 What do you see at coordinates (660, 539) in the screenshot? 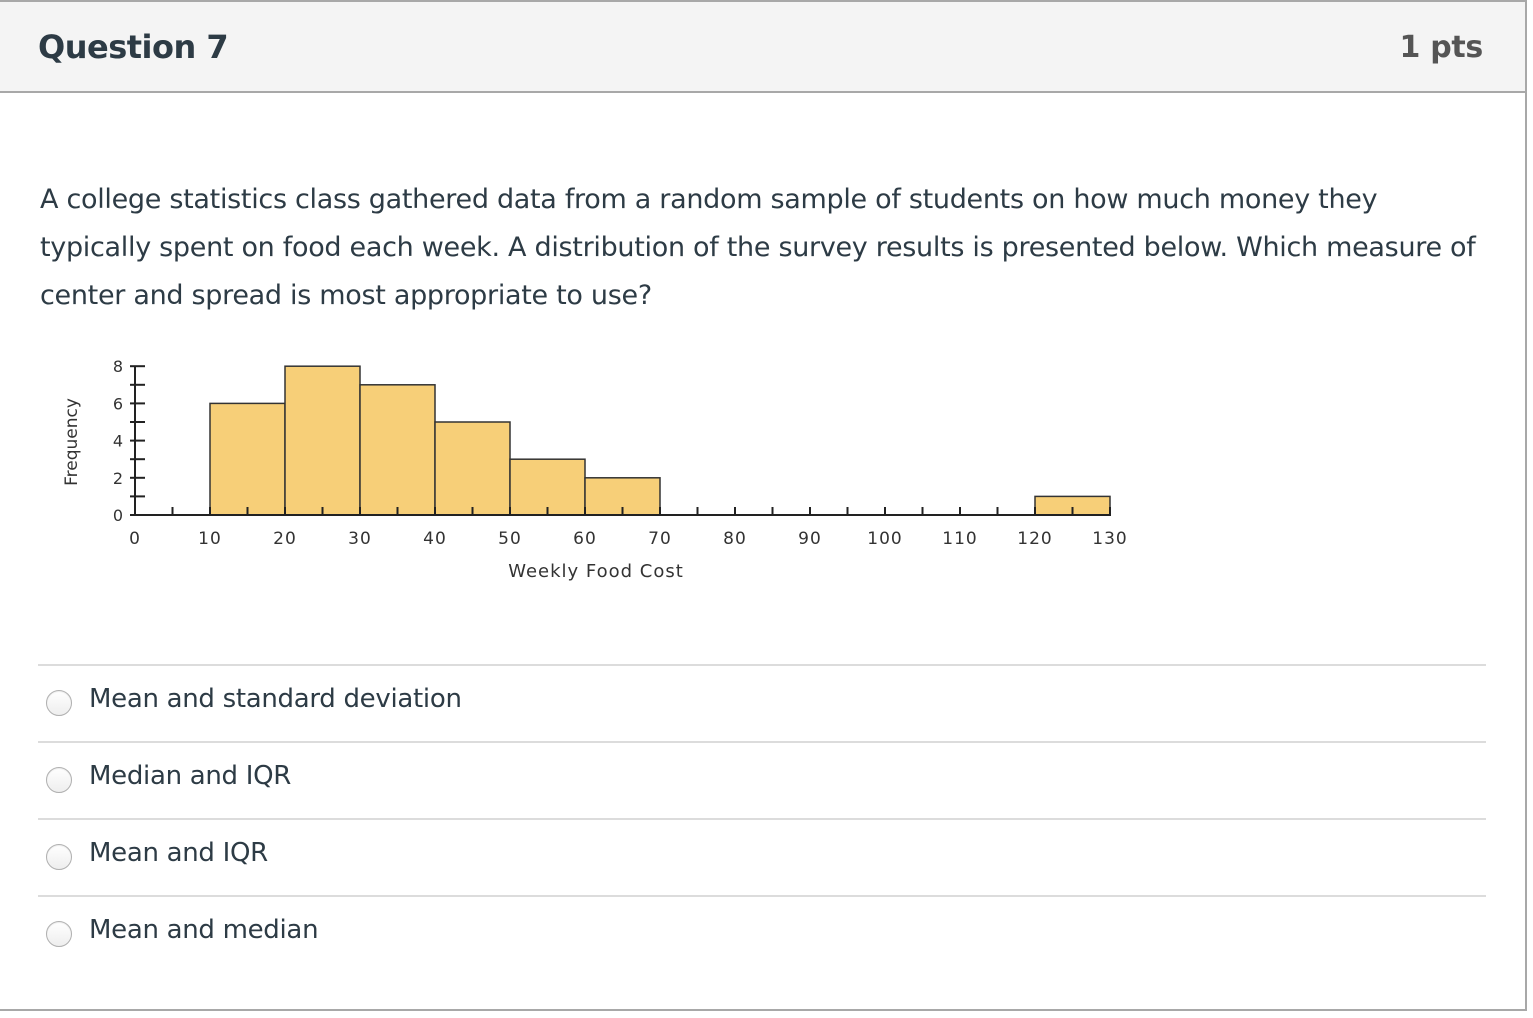
I see `x-tick-label: 70` at bounding box center [660, 539].